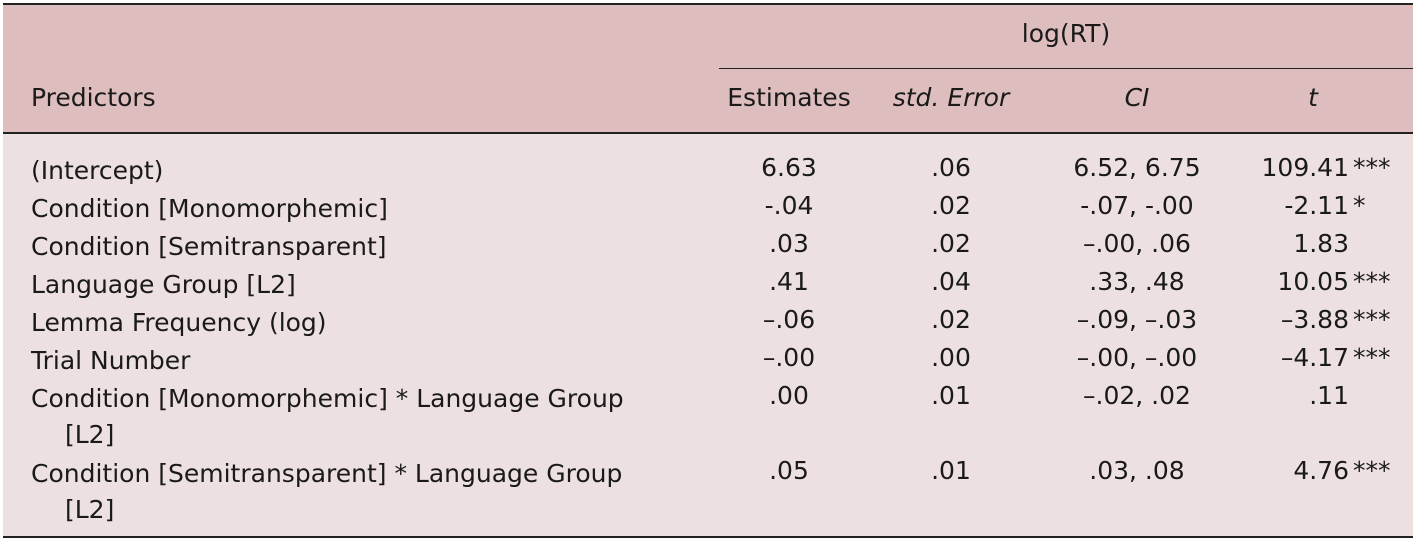  Describe the element at coordinates (1313, 281) in the screenshot. I see `t-value: 10.05` at that location.